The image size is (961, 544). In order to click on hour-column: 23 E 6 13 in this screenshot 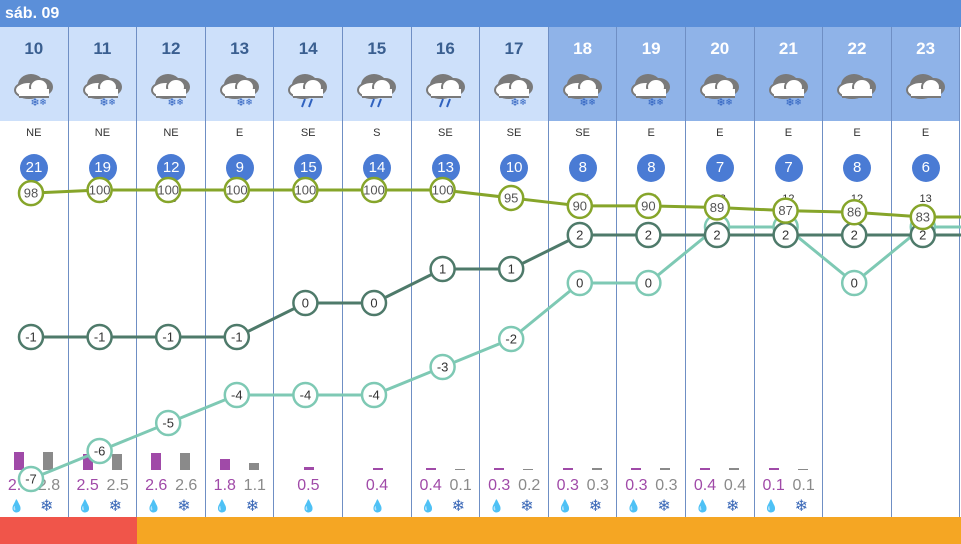, I will do `click(926, 272)`.